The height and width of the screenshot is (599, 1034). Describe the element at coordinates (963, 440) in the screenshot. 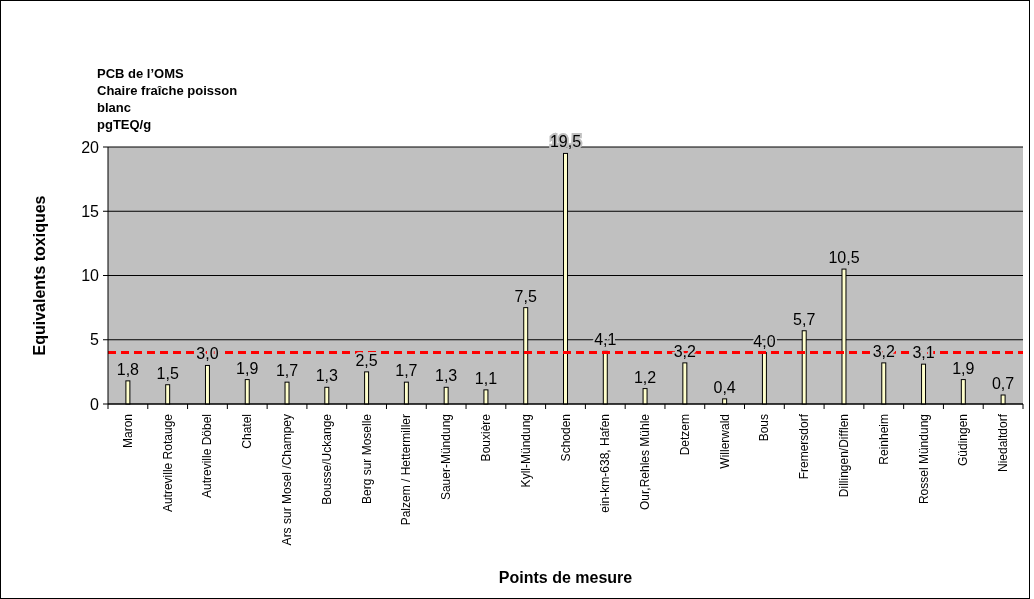

I see `x-tick-label: Güdingen` at that location.